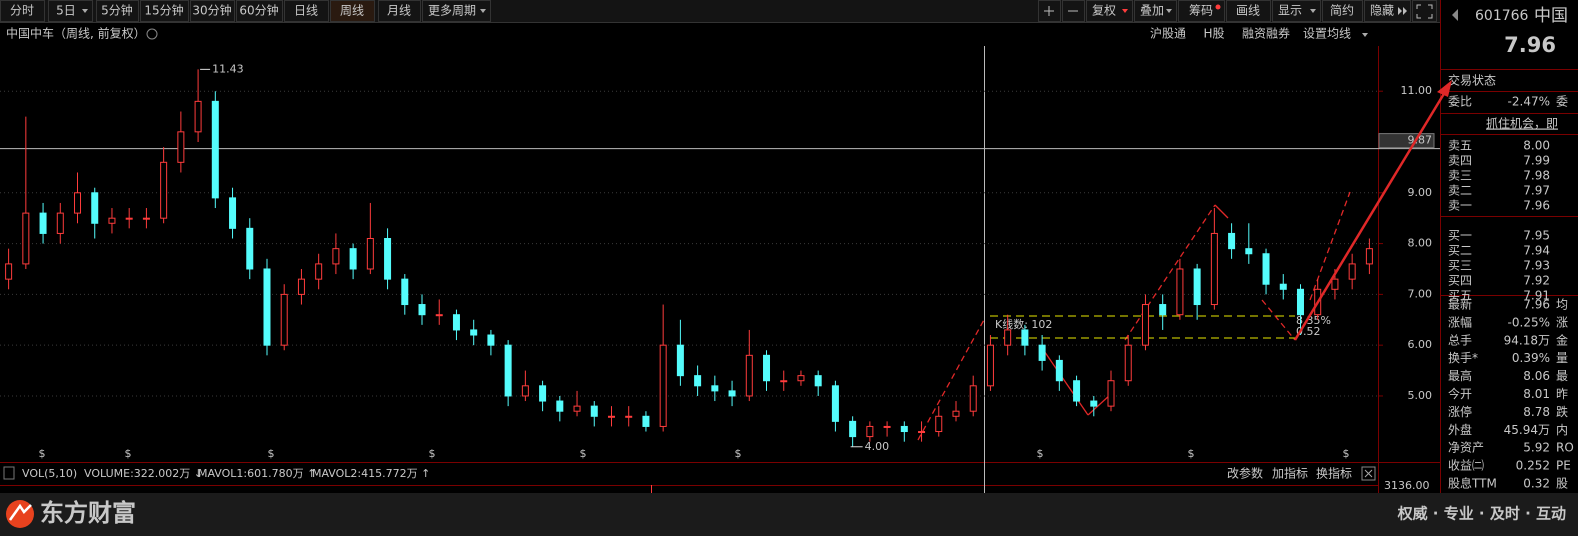  What do you see at coordinates (1455, 15) in the screenshot?
I see `back-arrow` at bounding box center [1455, 15].